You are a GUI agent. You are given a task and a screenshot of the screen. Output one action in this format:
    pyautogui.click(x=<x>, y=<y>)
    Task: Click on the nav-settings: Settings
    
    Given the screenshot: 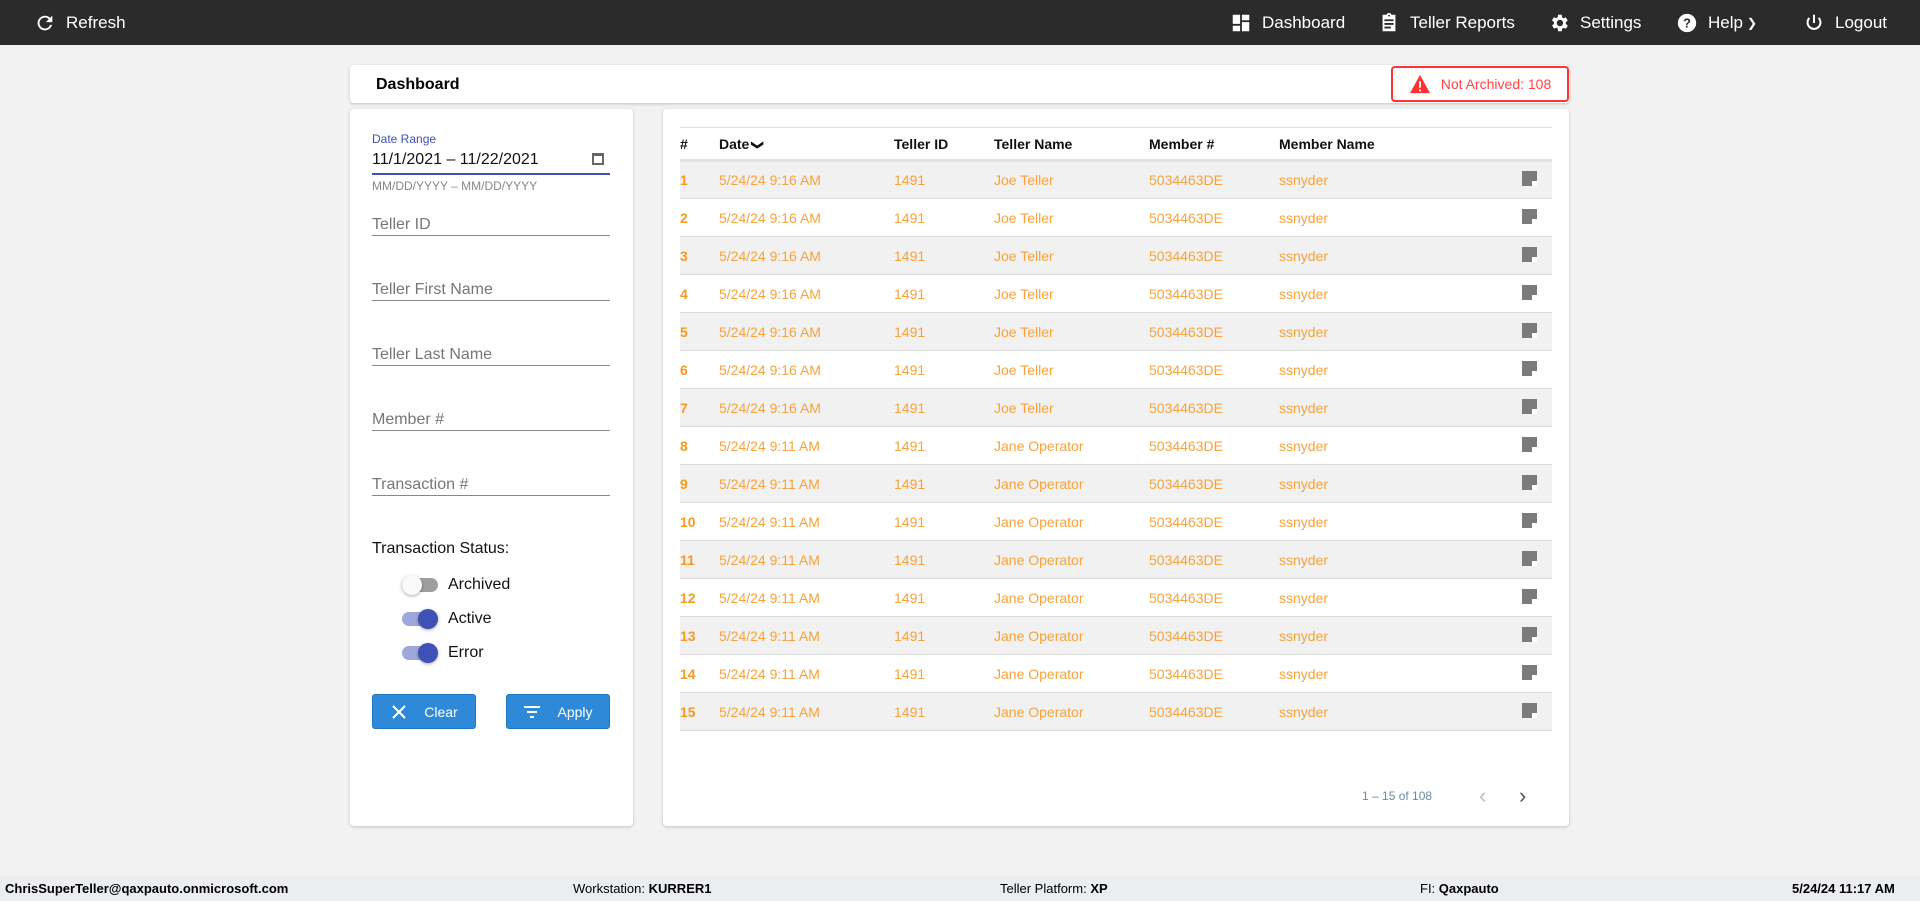 What is the action you would take?
    pyautogui.click(x=1594, y=22)
    